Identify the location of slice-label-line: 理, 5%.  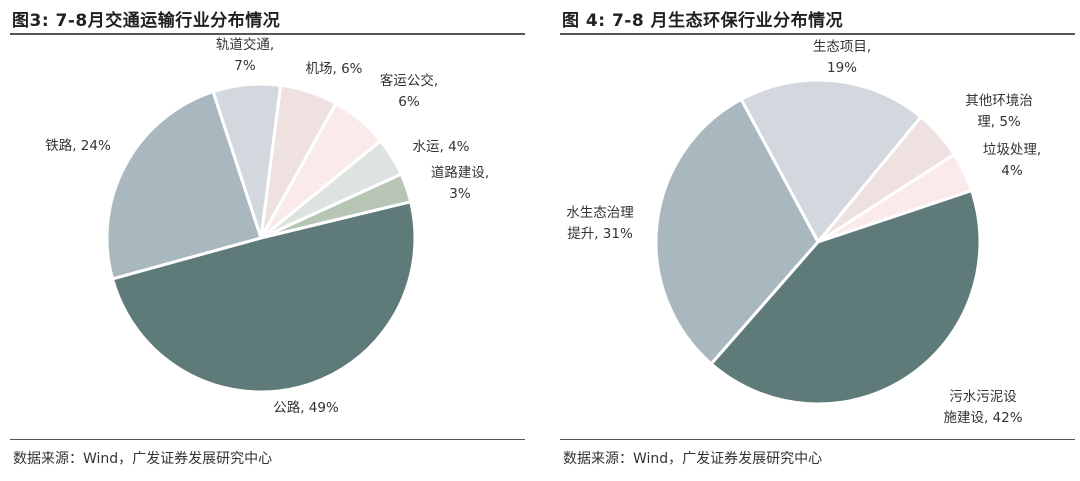
(999, 122).